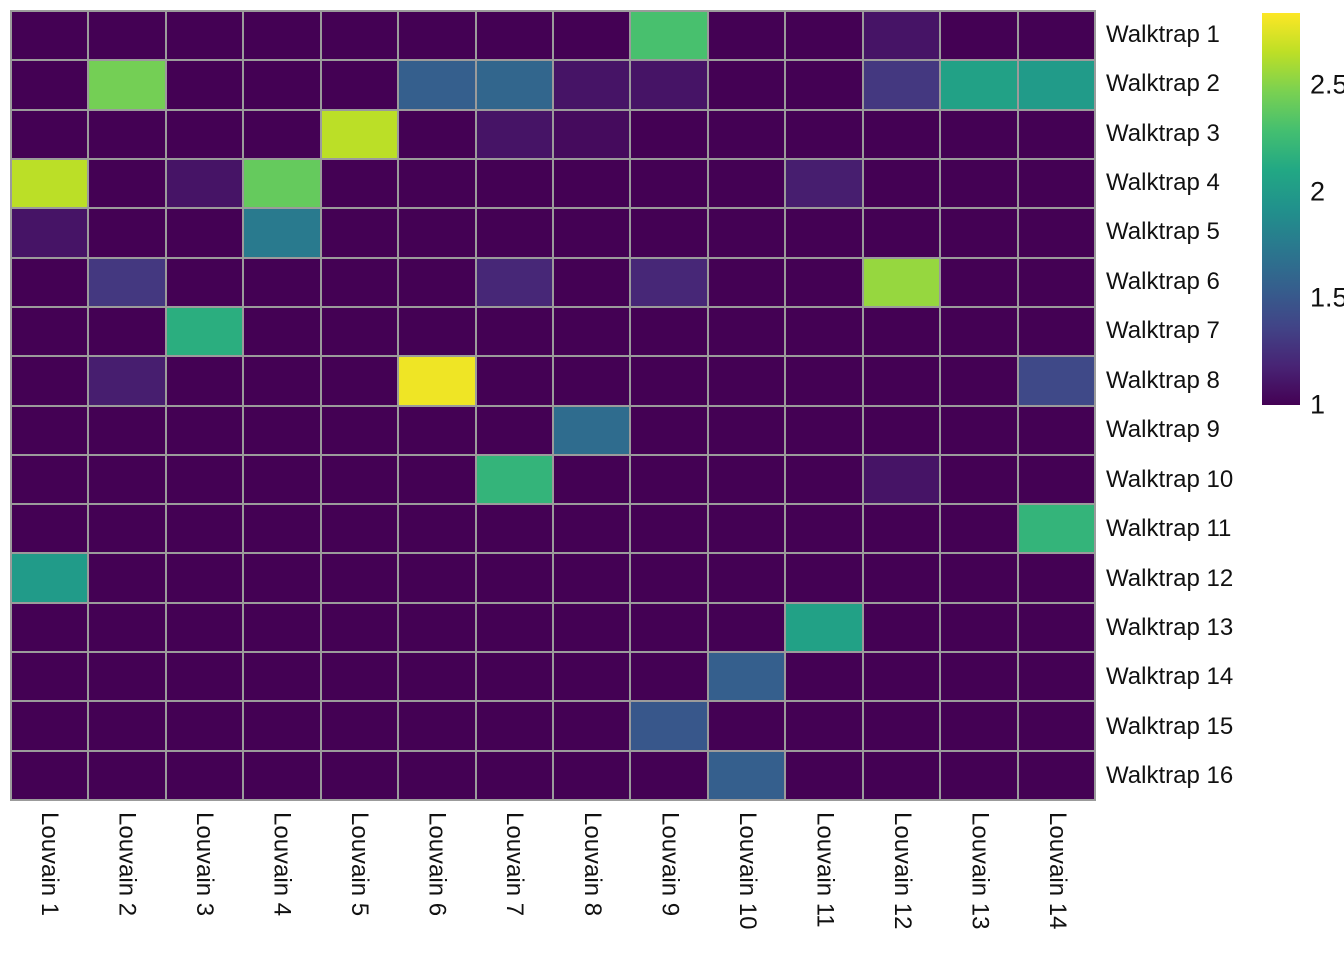  Describe the element at coordinates (1281, 209) in the screenshot. I see `colorbar-gradient` at that location.